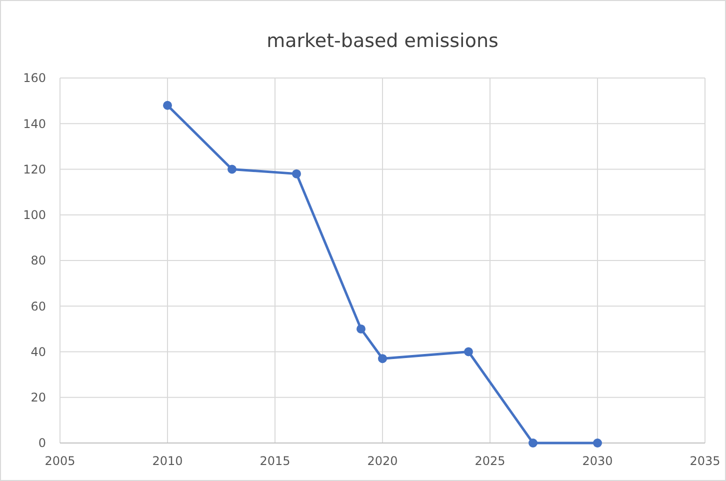 This screenshot has height=481, width=726. What do you see at coordinates (38, 397) in the screenshot?
I see `y-tick-label: 20` at bounding box center [38, 397].